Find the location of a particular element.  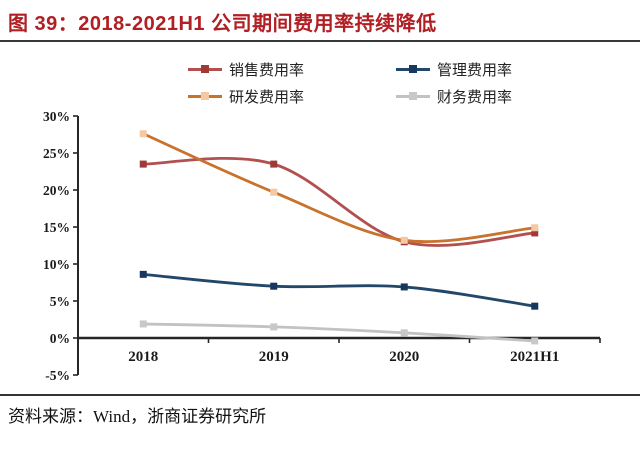

y-tick-label: 20% is located at coordinates (56, 190).